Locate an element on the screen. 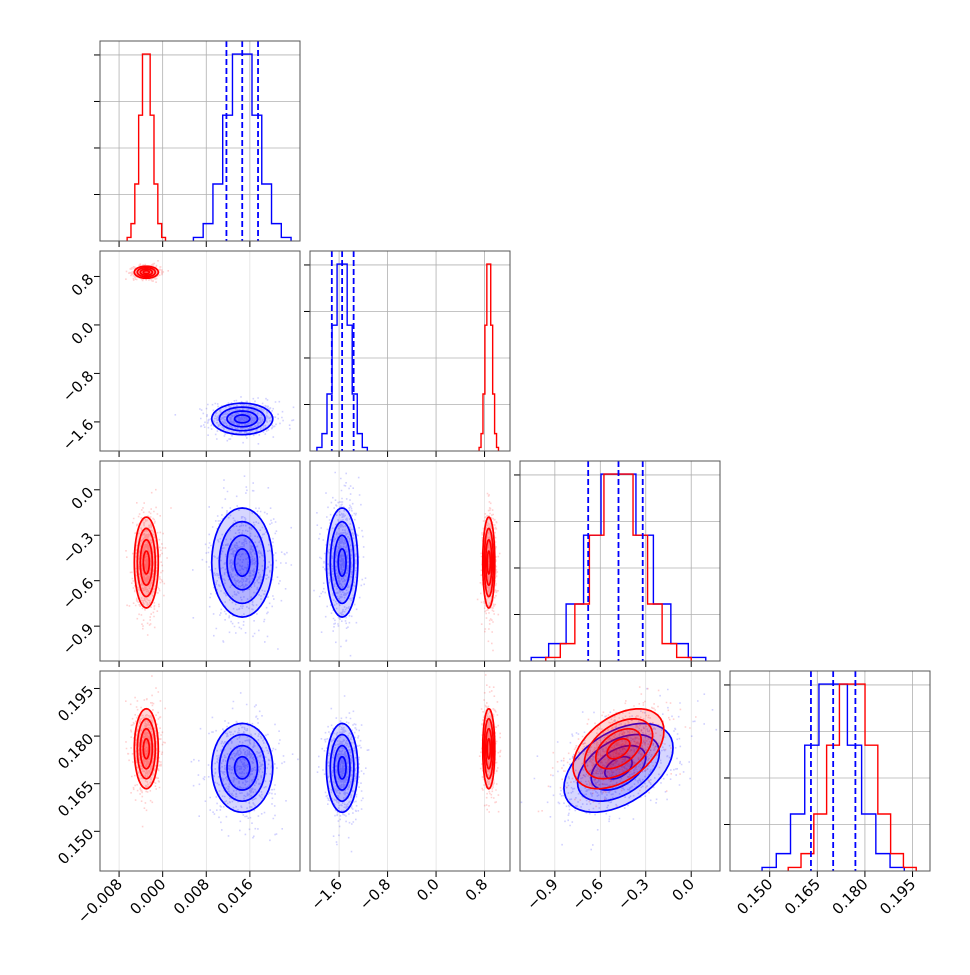 The width and height of the screenshot is (970, 975). xtick-label-0-2: 0.008 is located at coordinates (191, 896).